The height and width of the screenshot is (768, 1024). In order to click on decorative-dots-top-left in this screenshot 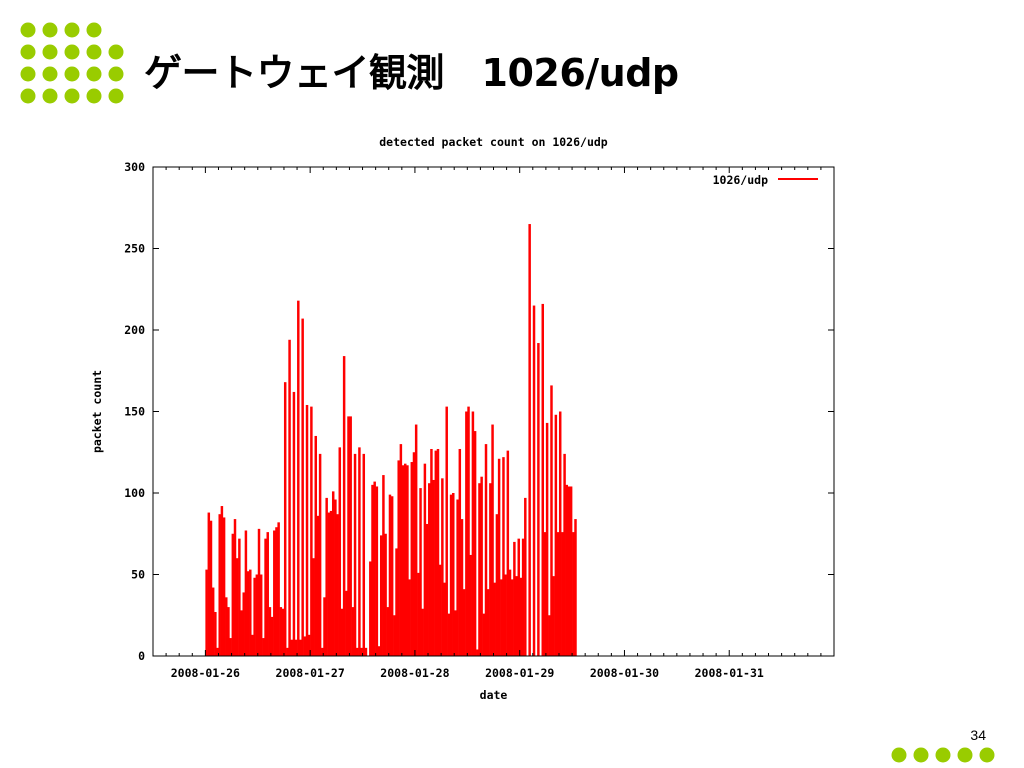, I will do `click(72, 63)`.